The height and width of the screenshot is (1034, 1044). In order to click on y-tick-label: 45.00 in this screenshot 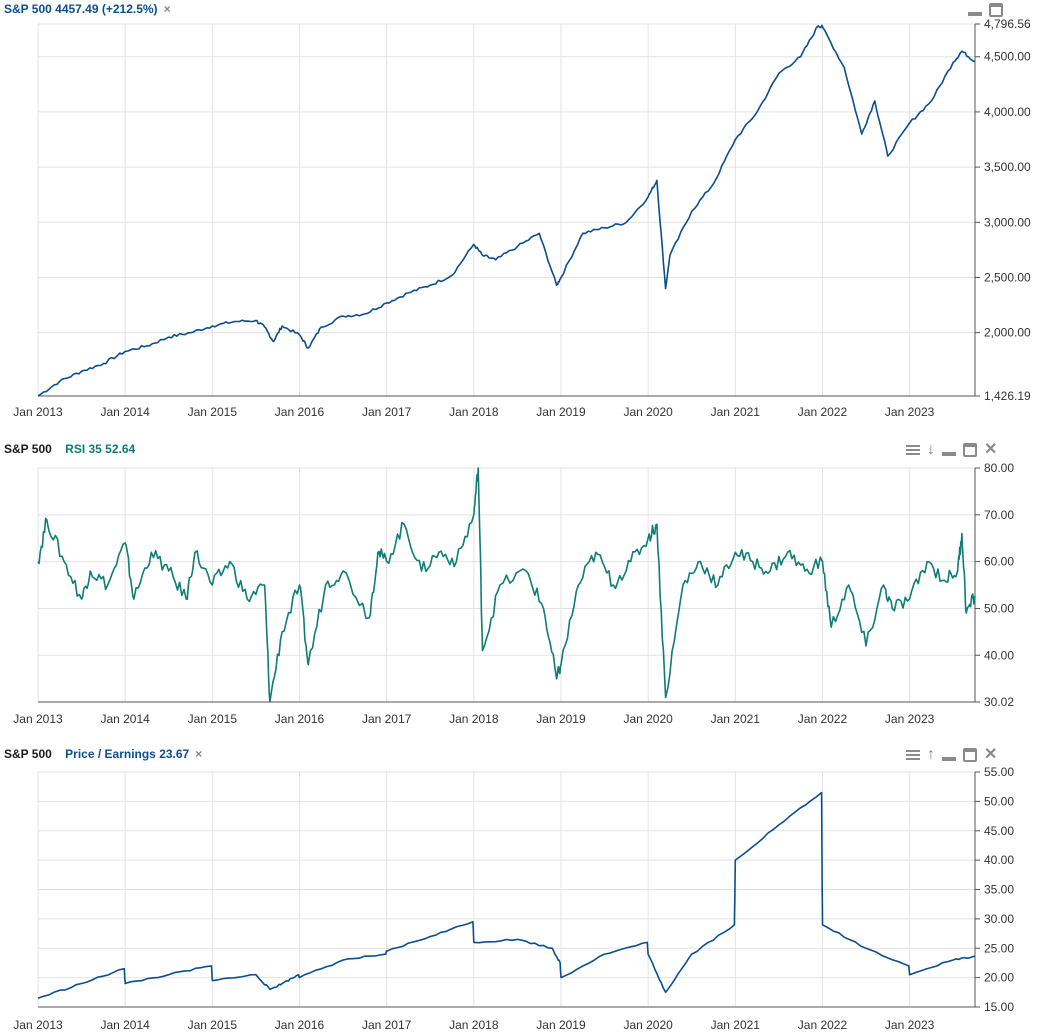, I will do `click(999, 831)`.